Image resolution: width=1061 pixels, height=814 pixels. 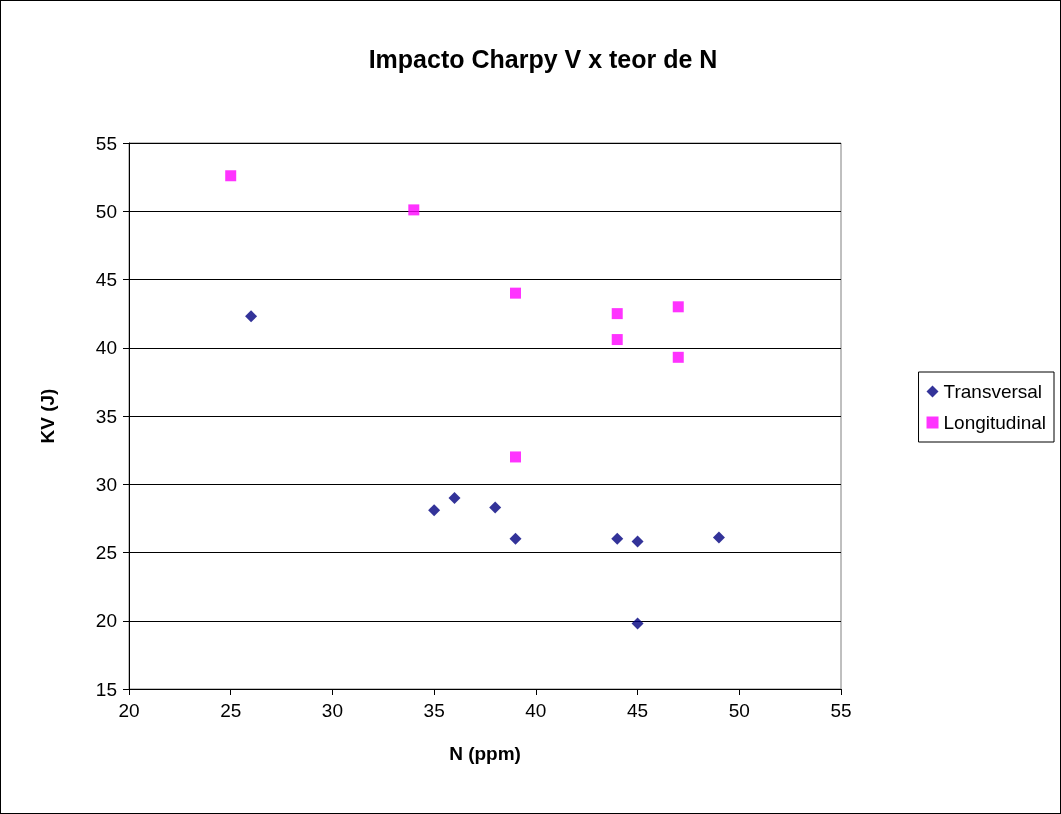 What do you see at coordinates (106, 484) in the screenshot?
I see `y-tick-label: 30` at bounding box center [106, 484].